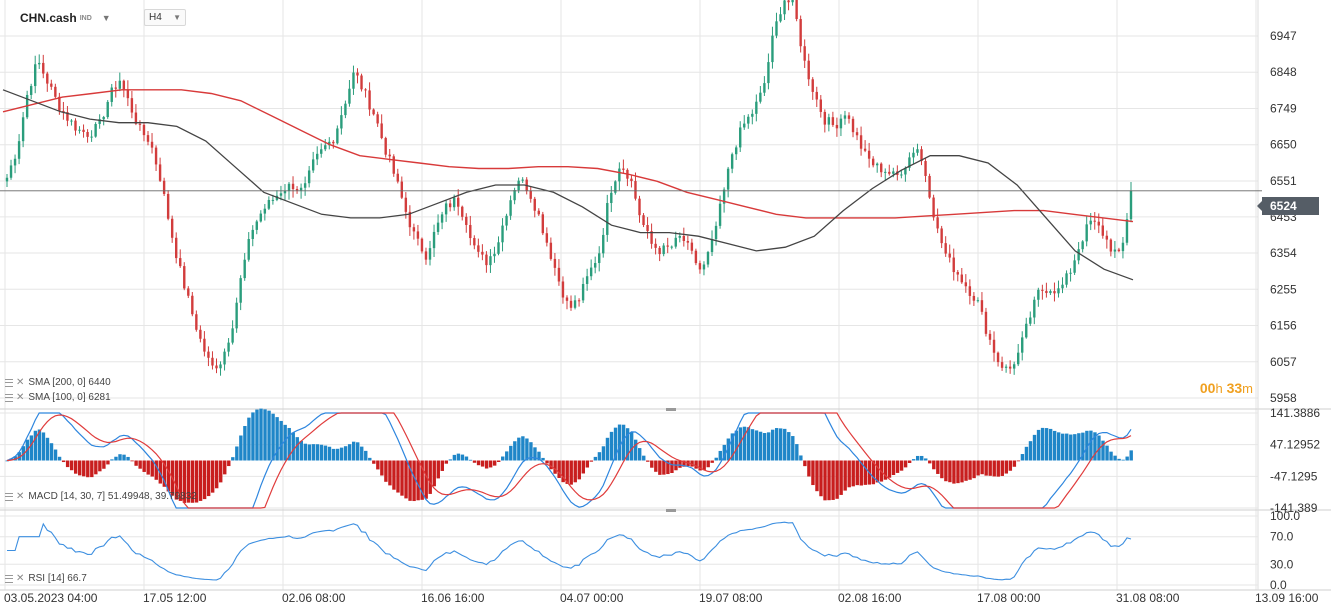  Describe the element at coordinates (1009, 598) in the screenshot. I see `time-tick-label: 17.08 00:00` at that location.